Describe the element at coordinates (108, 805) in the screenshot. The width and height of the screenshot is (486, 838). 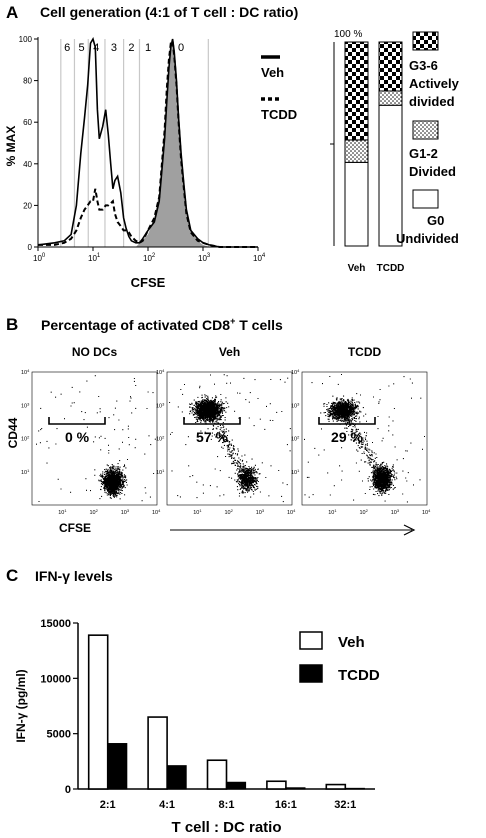
I see `ifn-category-label: 2:1` at that location.